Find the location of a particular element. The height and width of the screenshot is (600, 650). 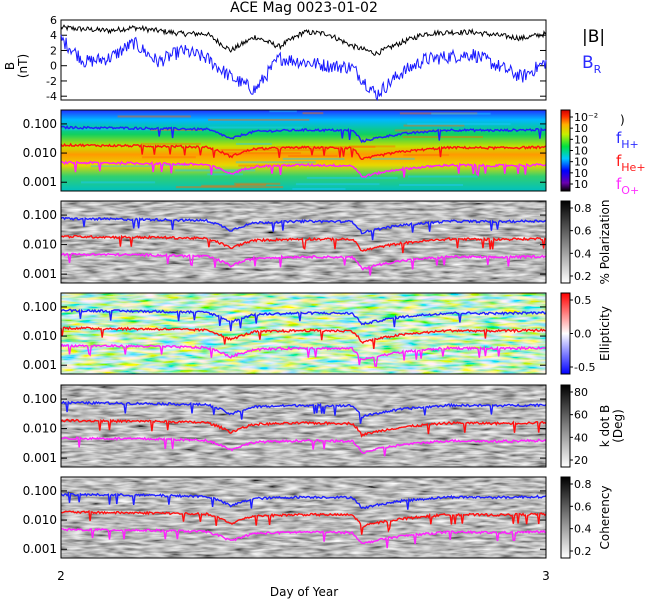

colorbar-title-coherency: Coherency is located at coordinates (605, 517).